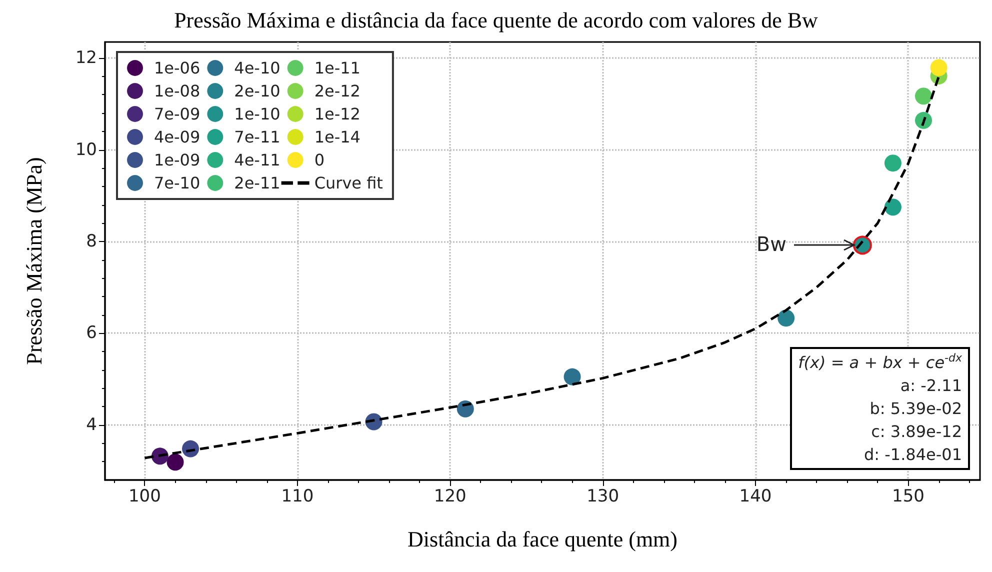  I want to click on annotation: d: -1.84e-01, so click(912, 455).